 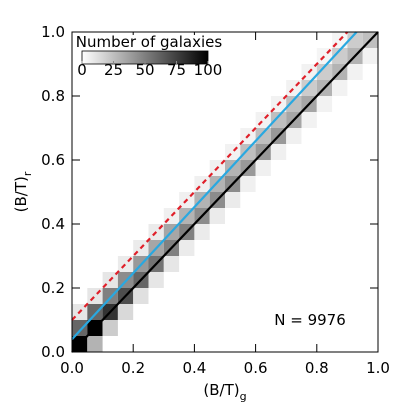 What do you see at coordinates (82, 70) in the screenshot?
I see `colorbar-tick-label: 0` at bounding box center [82, 70].